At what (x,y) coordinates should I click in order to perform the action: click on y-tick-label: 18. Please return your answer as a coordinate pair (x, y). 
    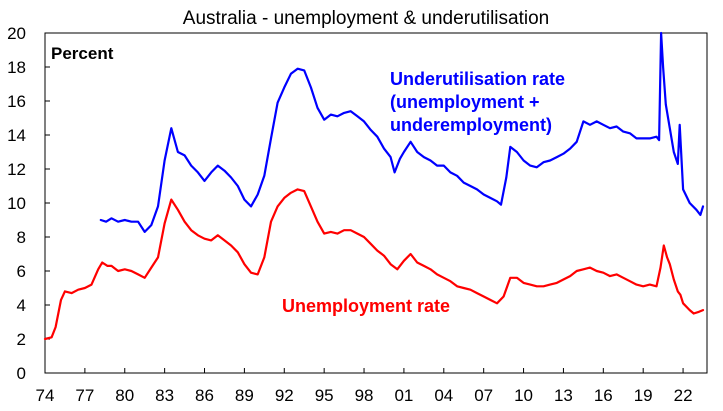
    Looking at the image, I should click on (16, 67).